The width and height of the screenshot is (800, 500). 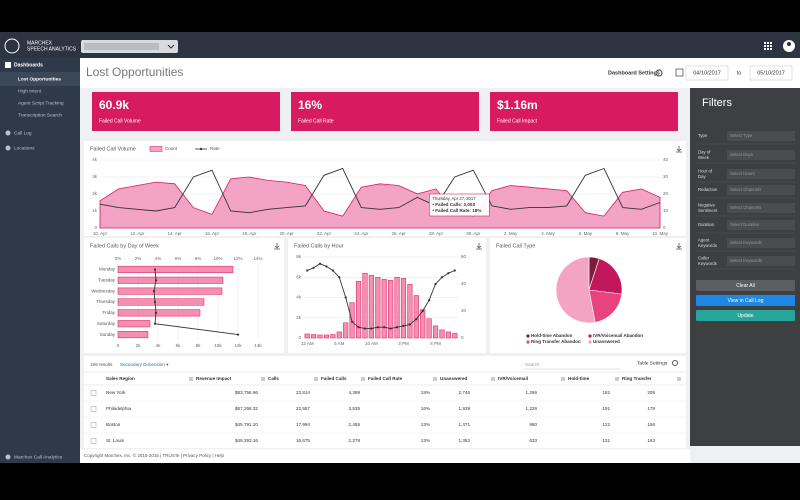 What do you see at coordinates (606, 341) in the screenshot?
I see `legend-label: Unanswered` at bounding box center [606, 341].